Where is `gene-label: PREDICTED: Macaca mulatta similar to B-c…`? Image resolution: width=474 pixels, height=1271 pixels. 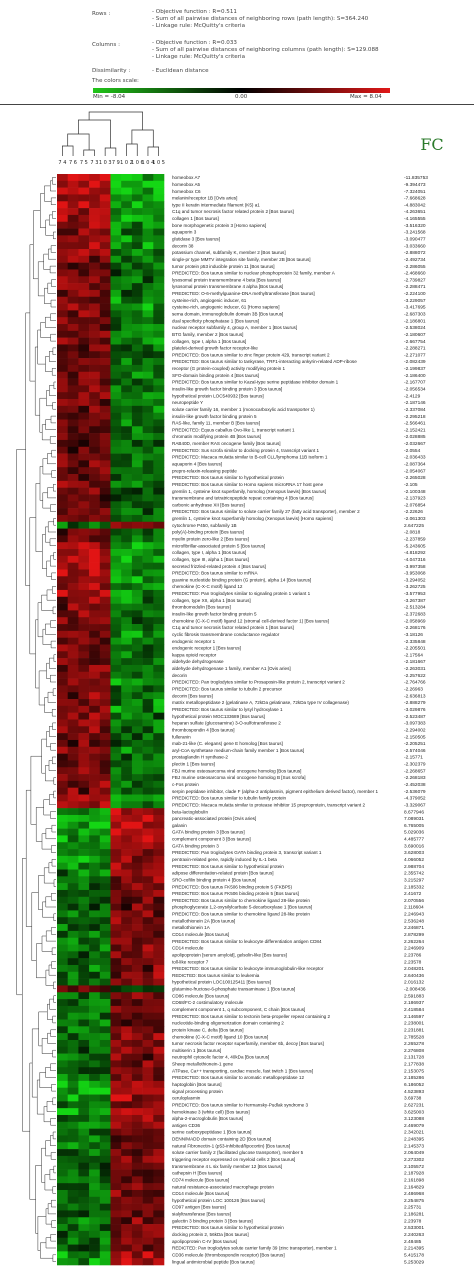
gene-label: PREDICTED: Macaca mulatta similar to B-c… is located at coordinates (250, 457).